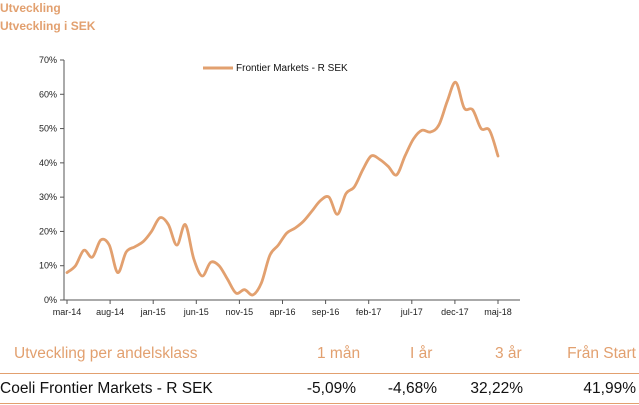 The width and height of the screenshot is (639, 405). I want to click on legend: Frontier Markets - R SEK, so click(275, 68).